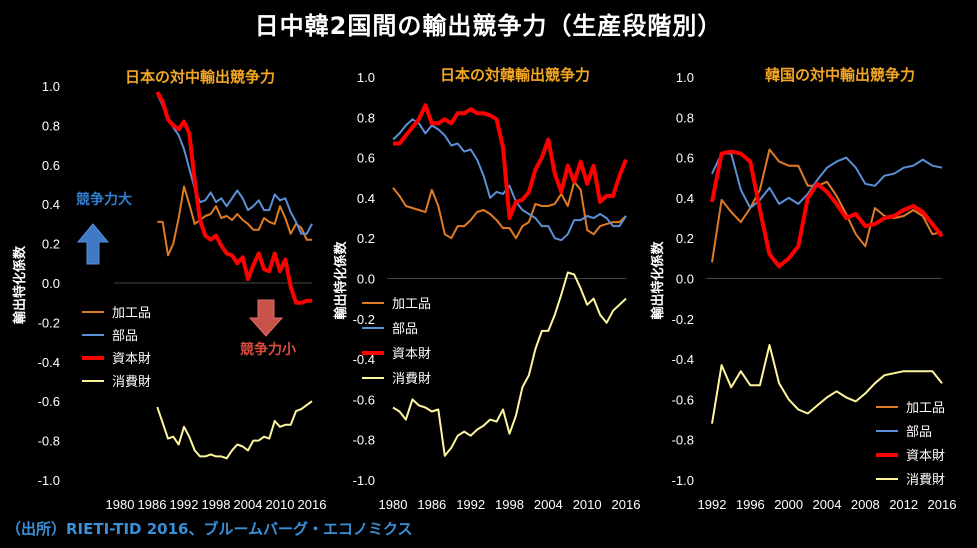 This screenshot has width=977, height=548. I want to click on x-tick-label: 2008, so click(865, 504).